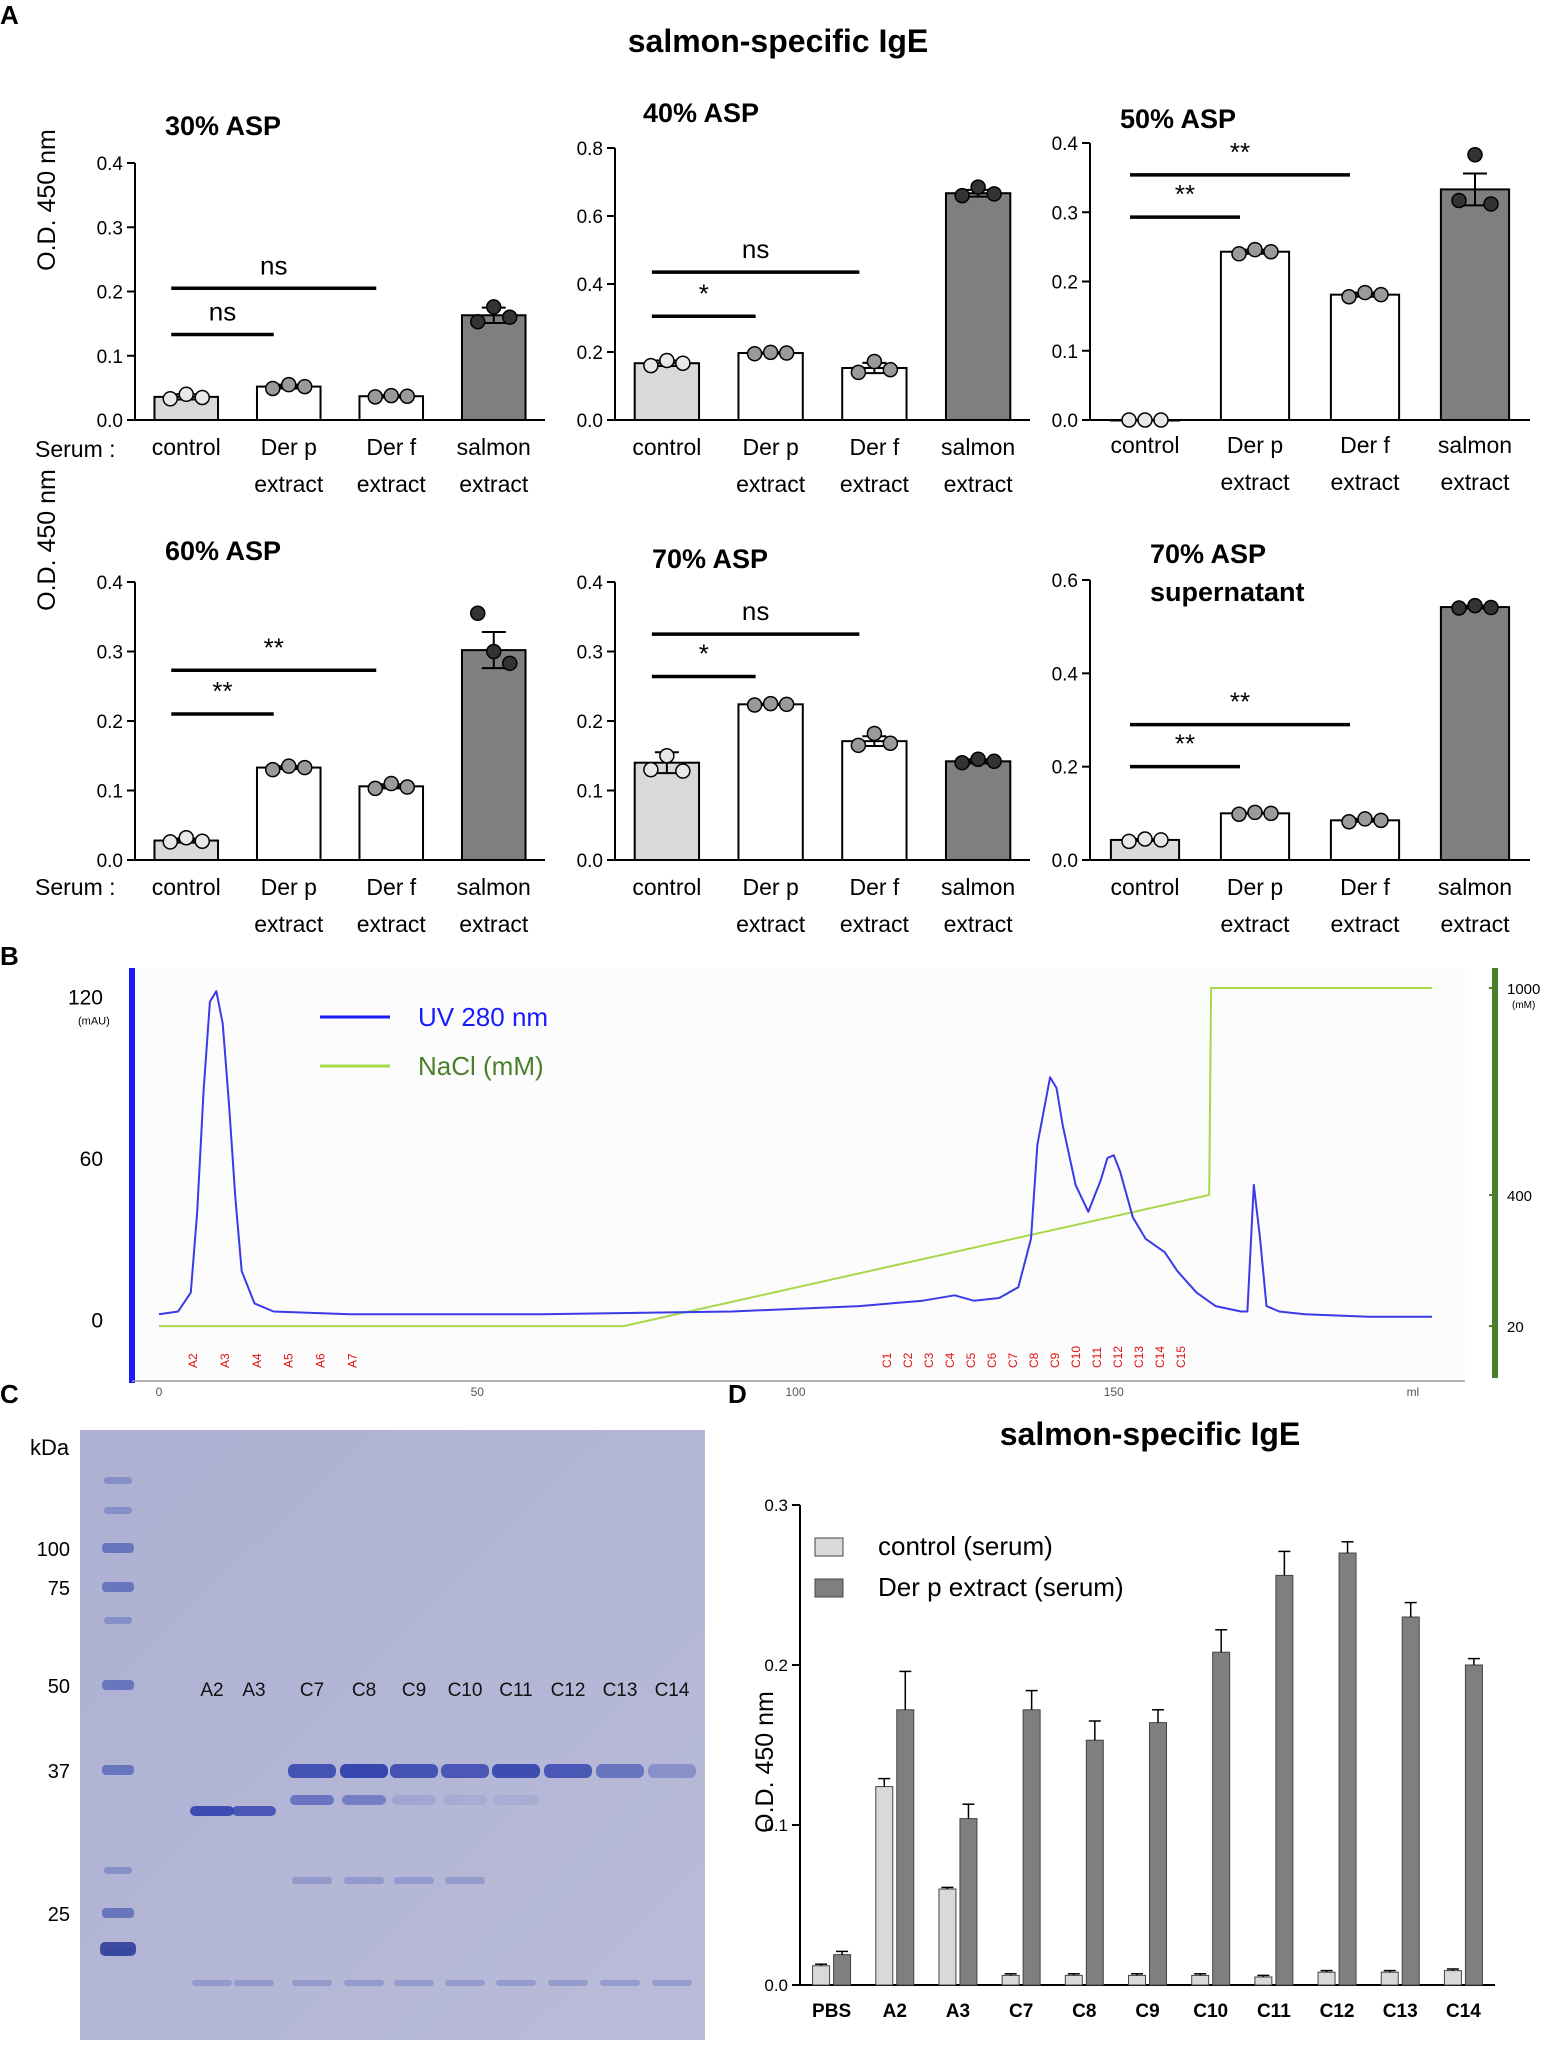 The width and height of the screenshot is (1557, 2049). What do you see at coordinates (75, 449) in the screenshot?
I see `serum-label-row1: Serum :` at bounding box center [75, 449].